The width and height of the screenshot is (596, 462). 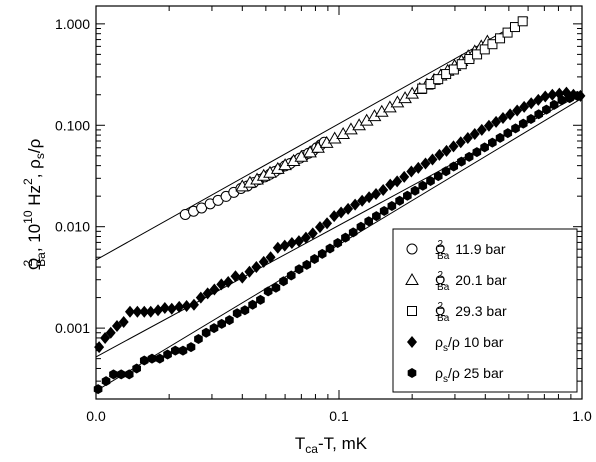 I want to click on x-axis-title: Tca-T, mK, so click(x=331, y=445).